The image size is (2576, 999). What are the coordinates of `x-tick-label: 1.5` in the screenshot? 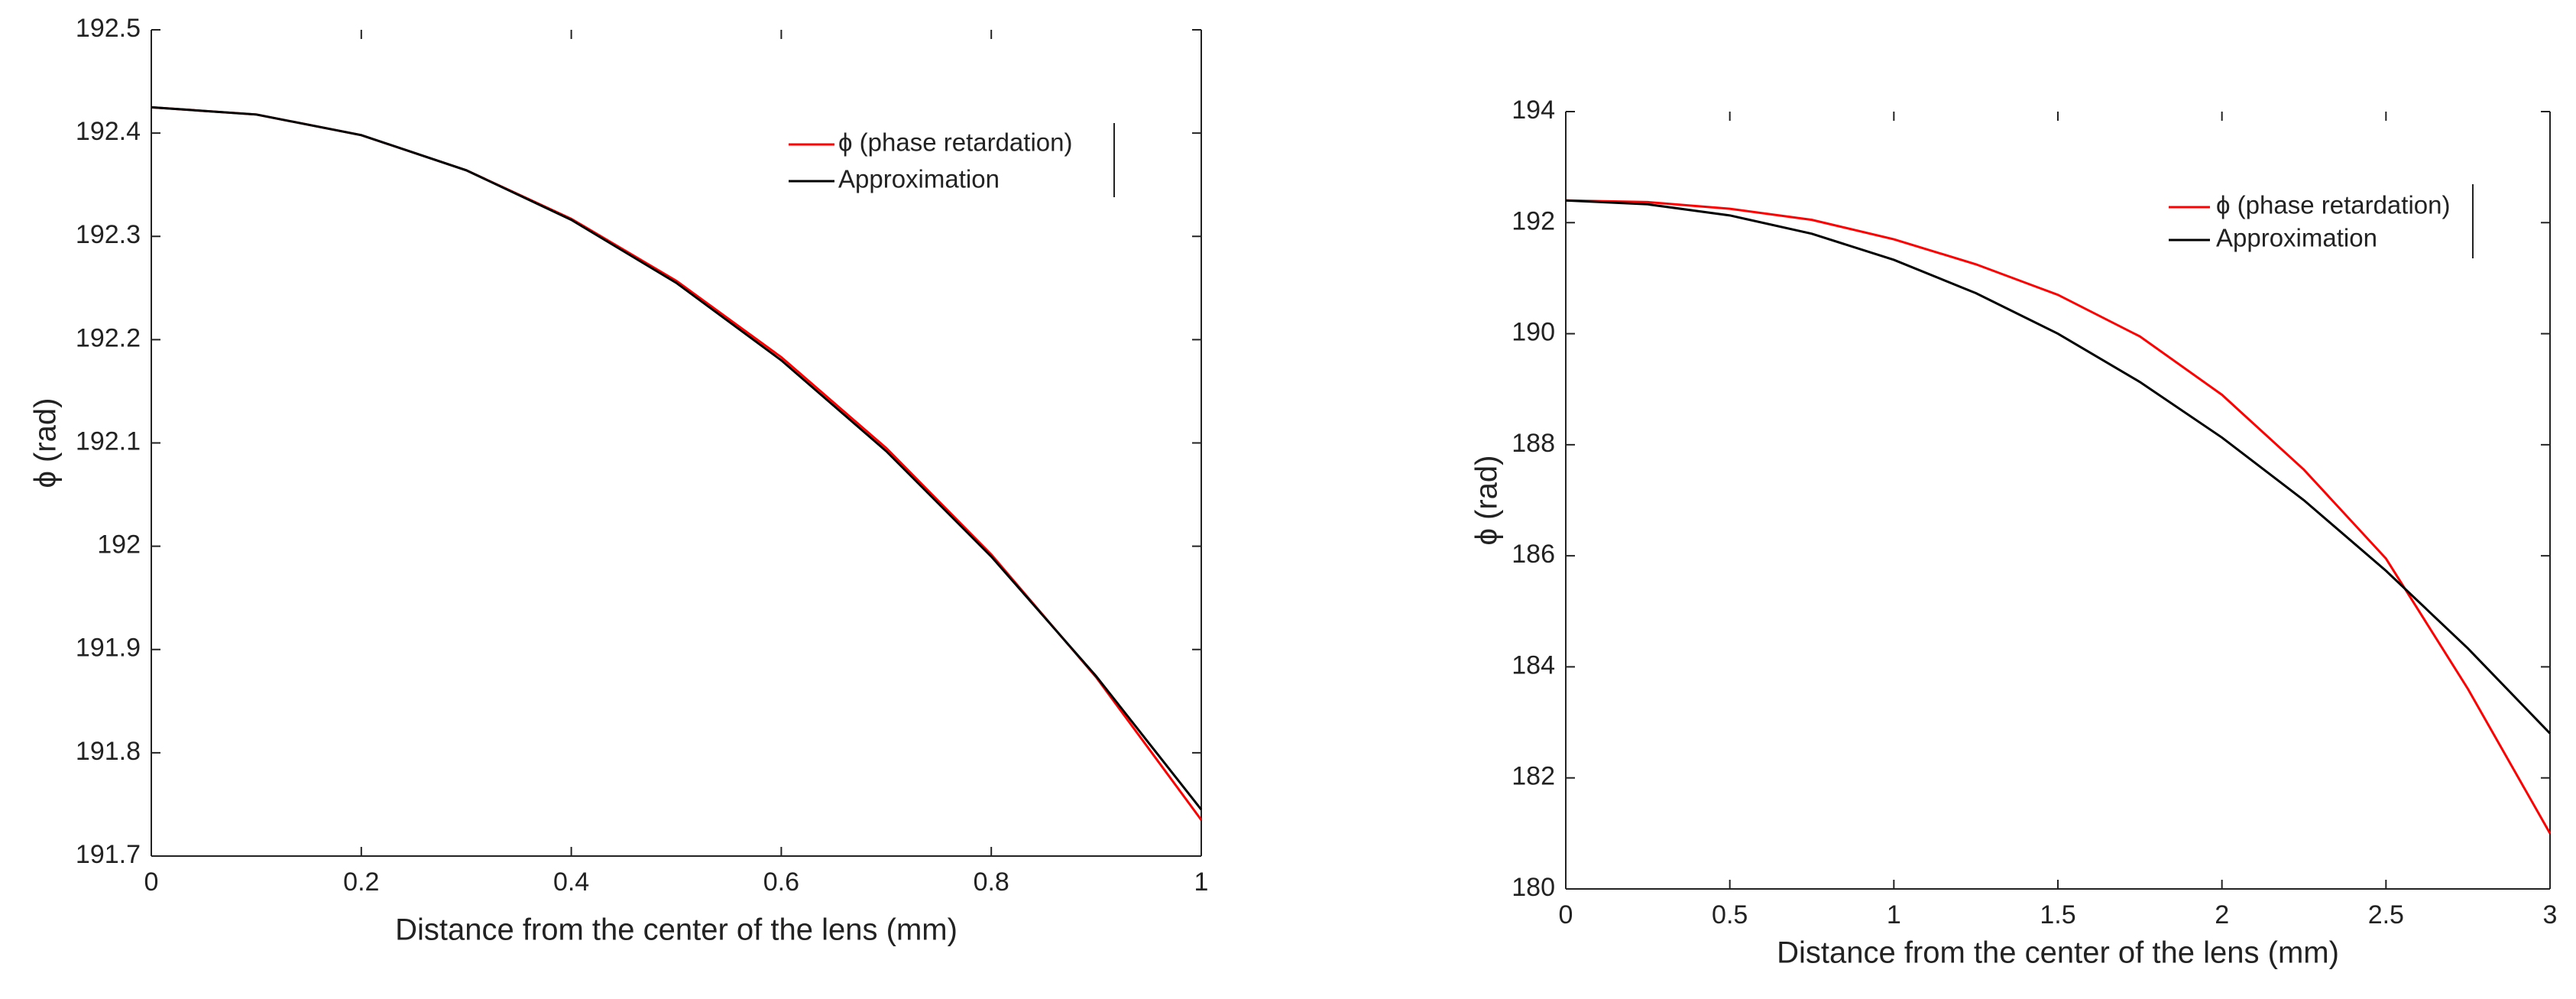 It's located at (2058, 914).